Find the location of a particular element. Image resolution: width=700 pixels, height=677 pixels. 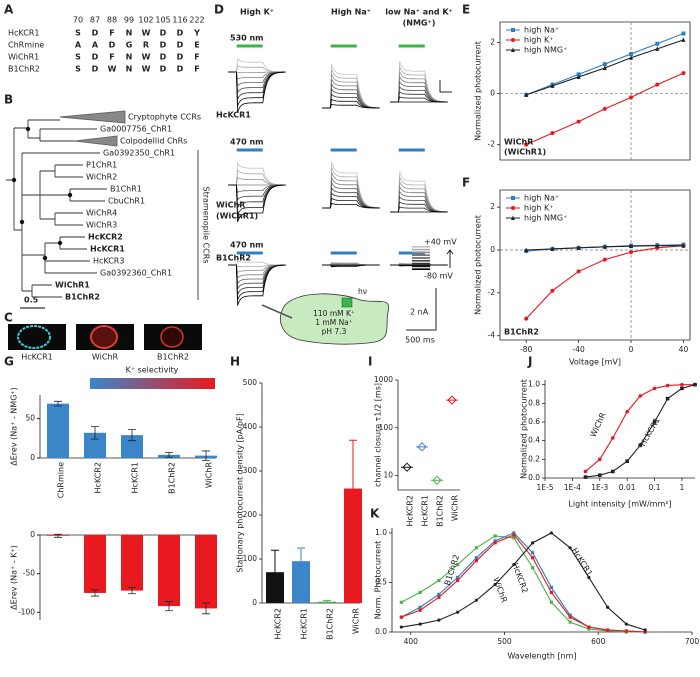

residue: W is located at coordinates (146, 33).